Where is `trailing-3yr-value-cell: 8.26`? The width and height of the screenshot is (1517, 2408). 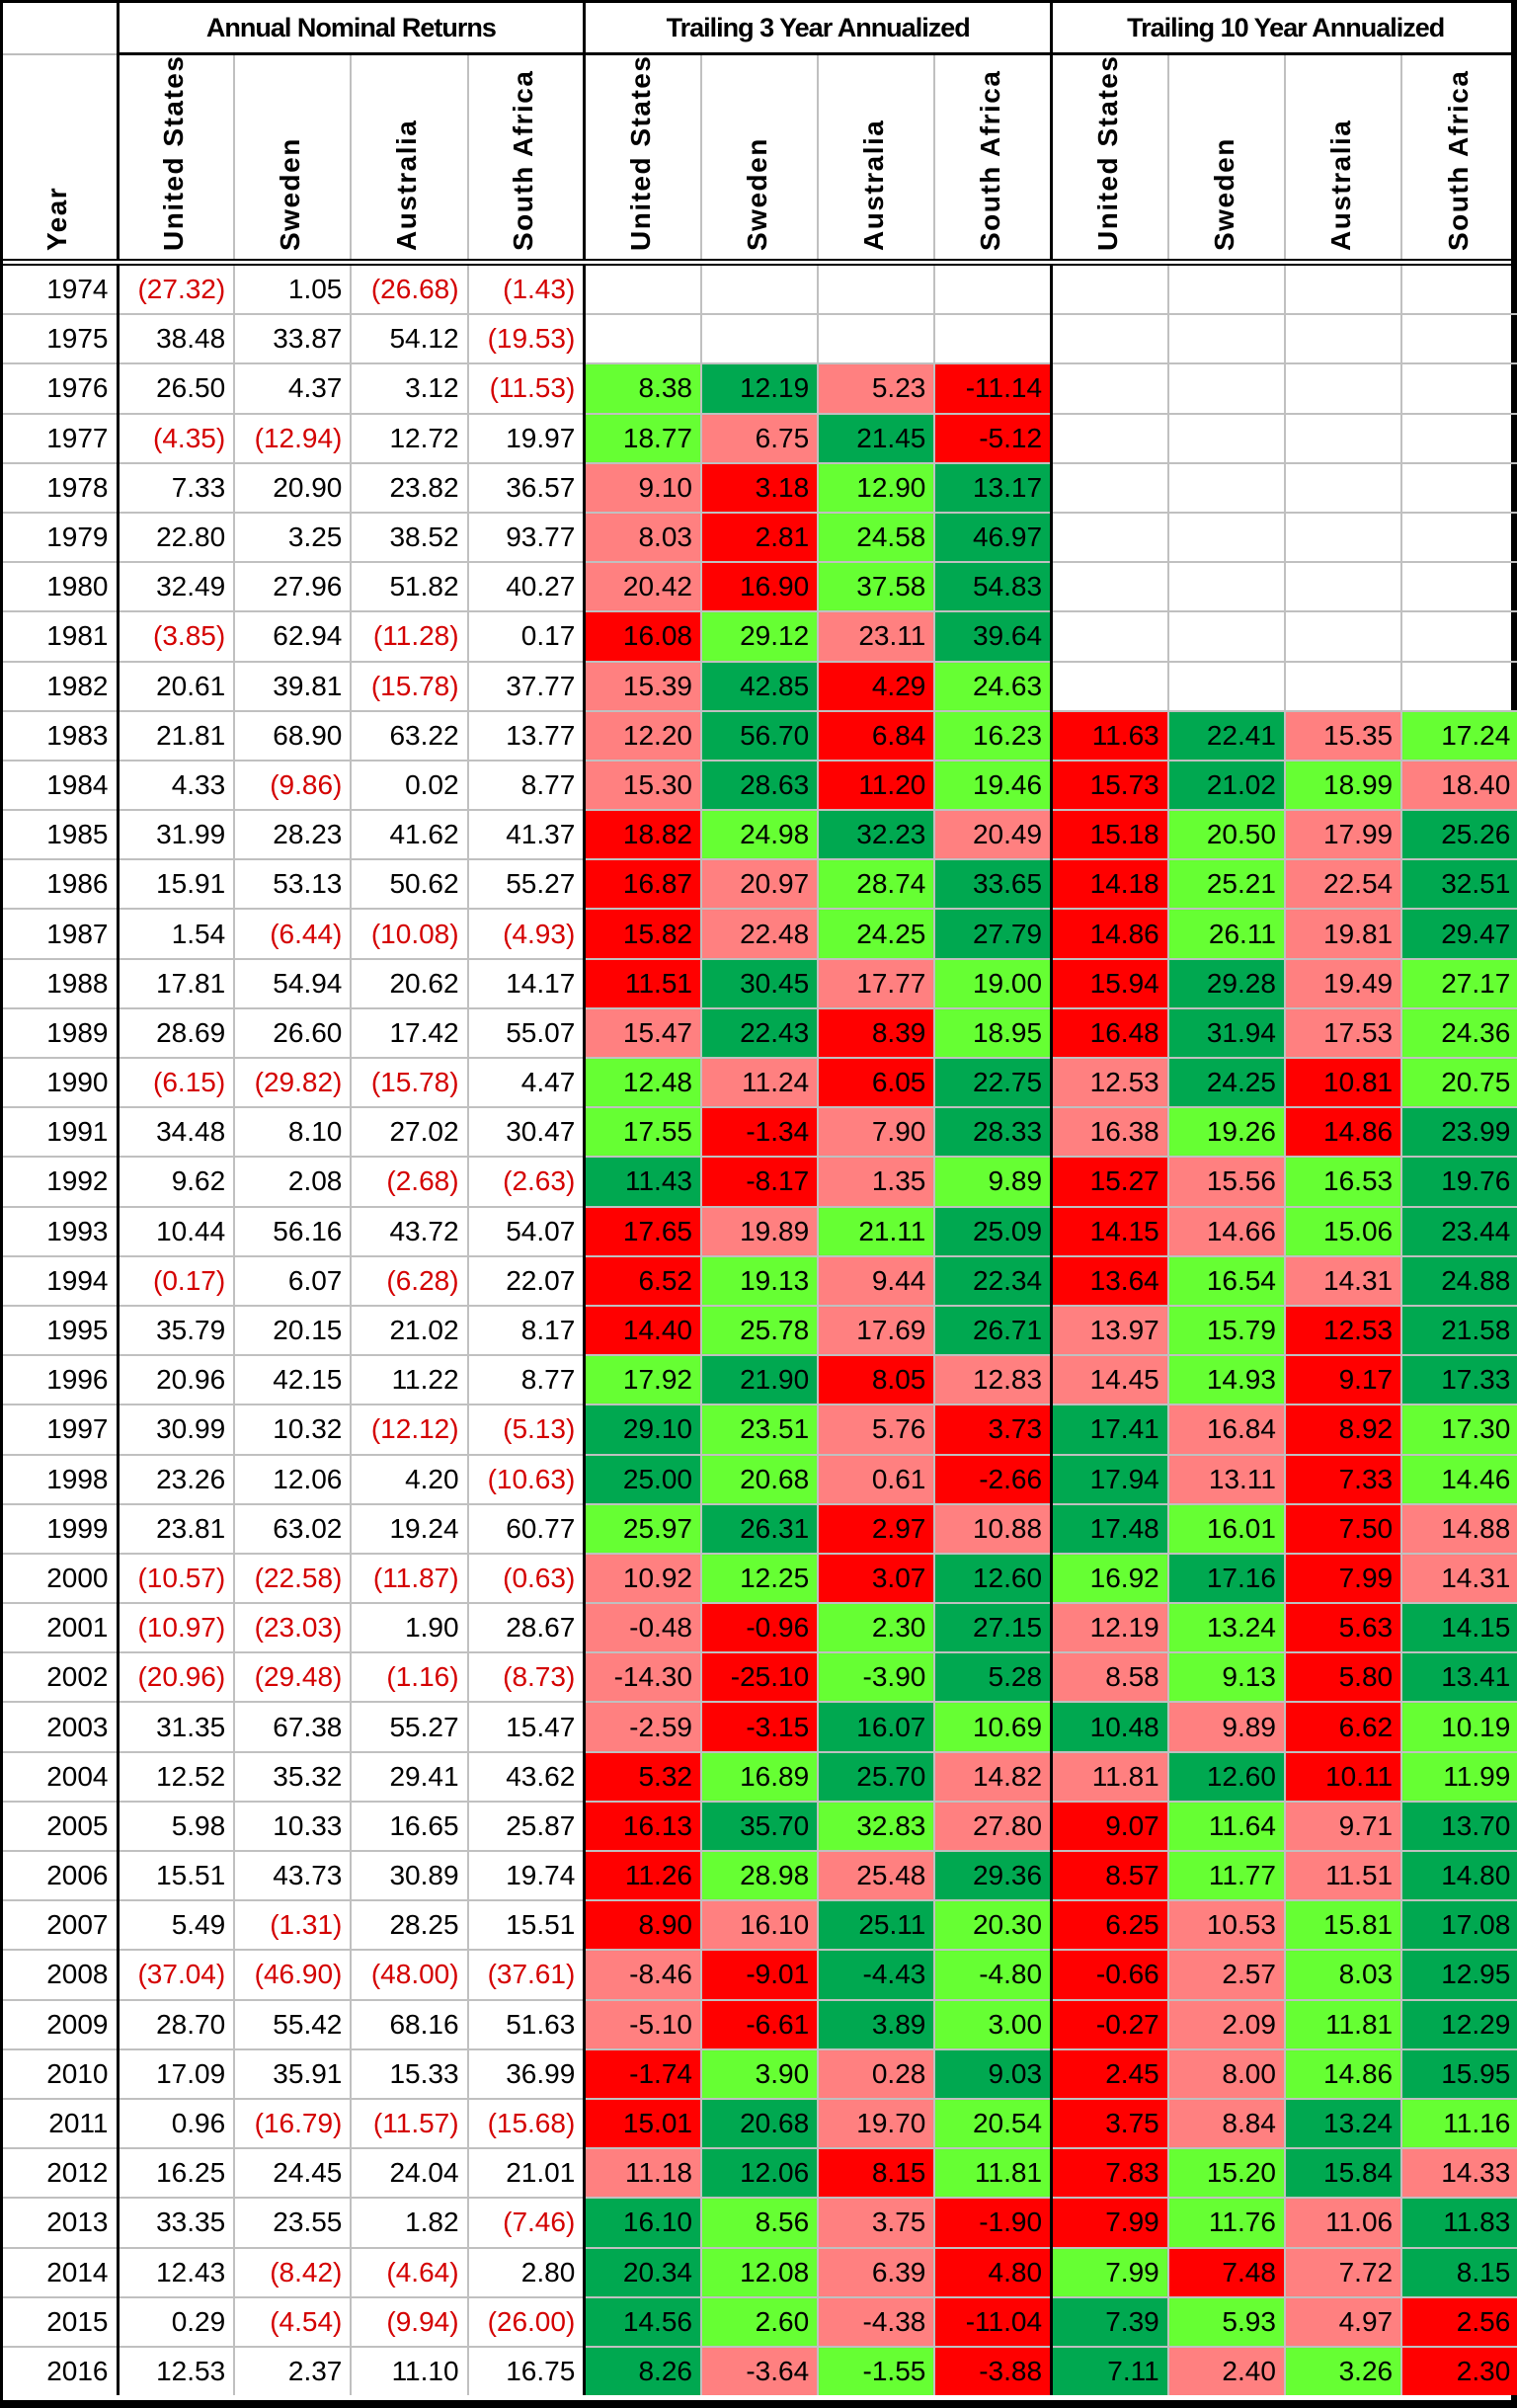
trailing-3yr-value-cell: 8.26 is located at coordinates (642, 2371).